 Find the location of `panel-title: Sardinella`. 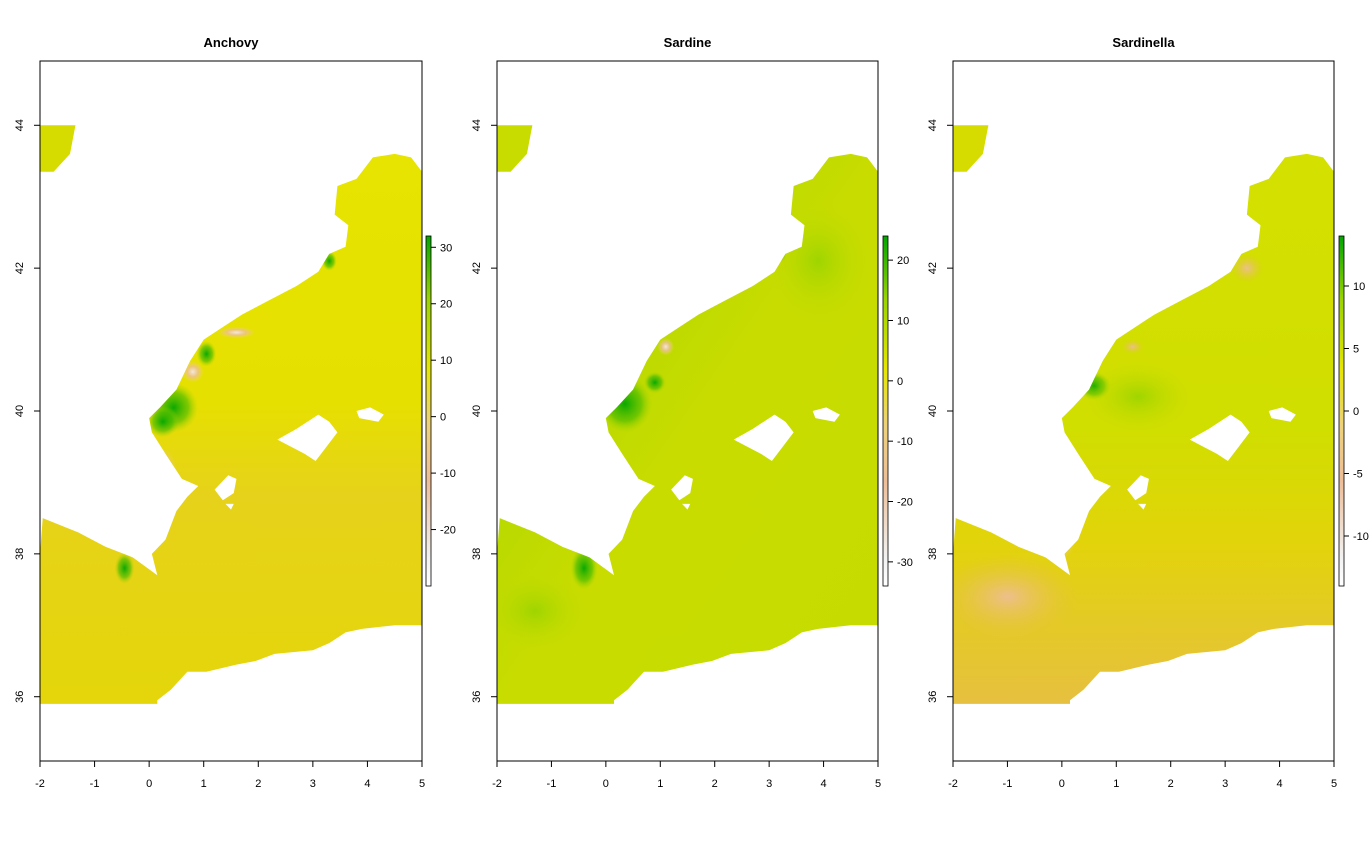

panel-title: Sardinella is located at coordinates (1143, 42).